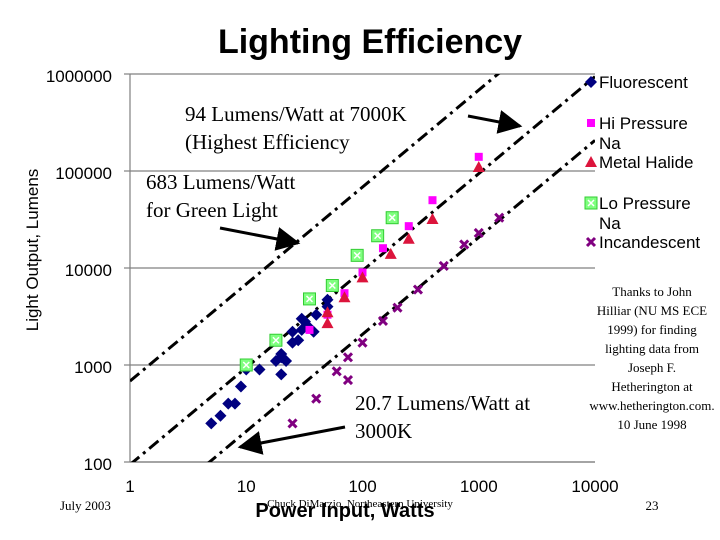  I want to click on legend-marker-metal-halide, so click(591, 161).